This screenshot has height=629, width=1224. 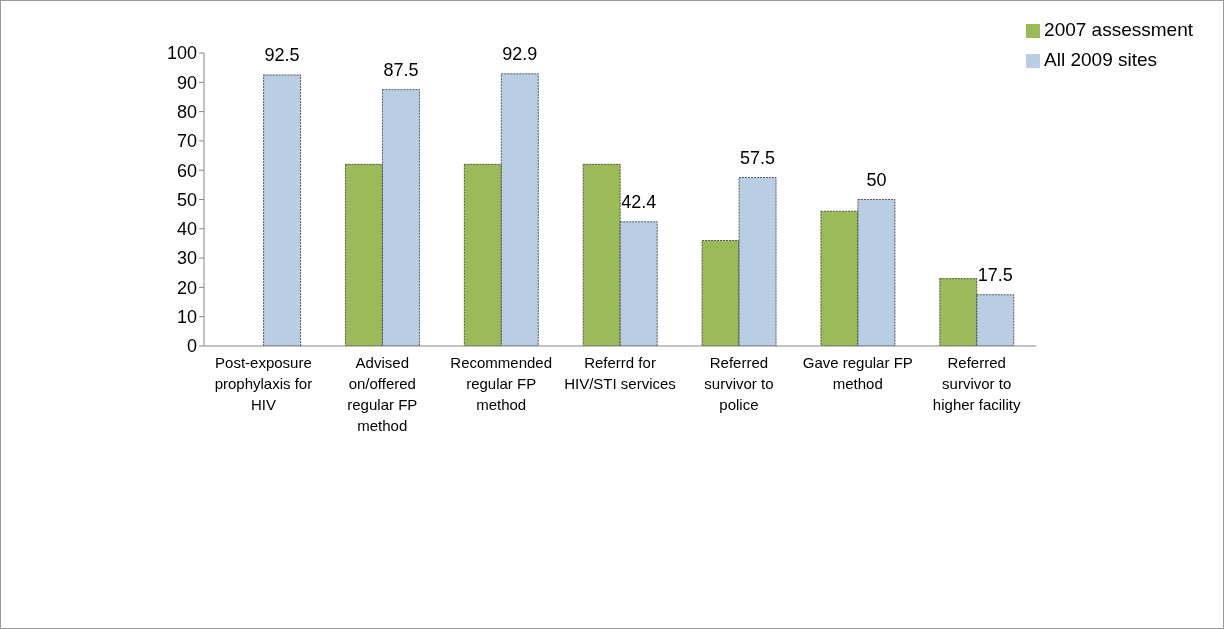 What do you see at coordinates (181, 53) in the screenshot?
I see `y-tick-label: 100` at bounding box center [181, 53].